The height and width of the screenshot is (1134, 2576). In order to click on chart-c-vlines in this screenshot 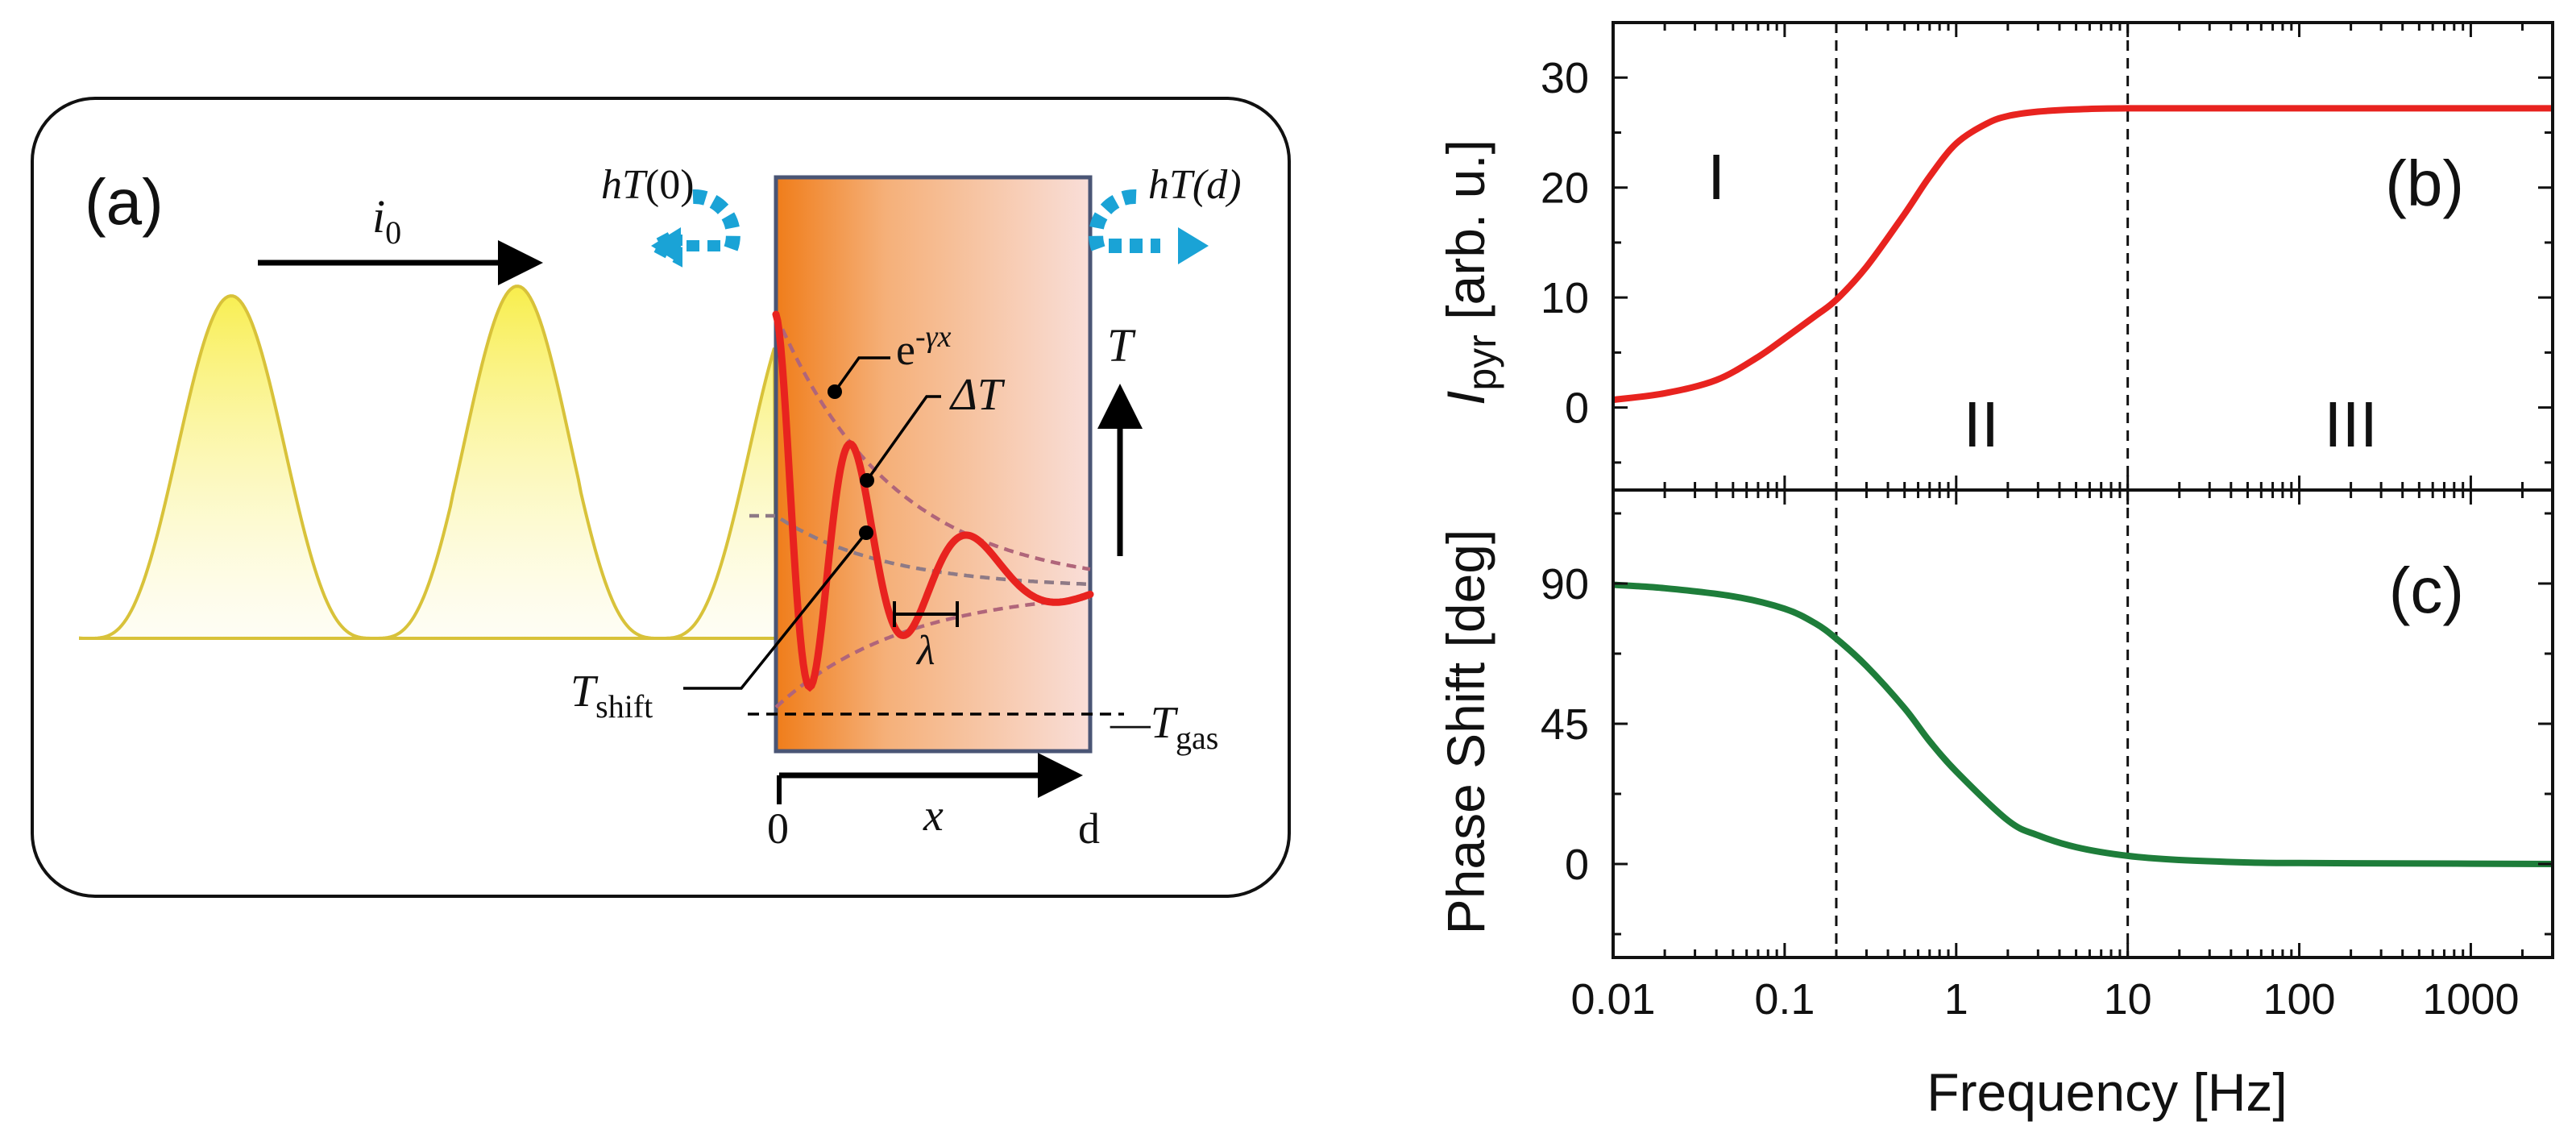, I will do `click(1983, 723)`.